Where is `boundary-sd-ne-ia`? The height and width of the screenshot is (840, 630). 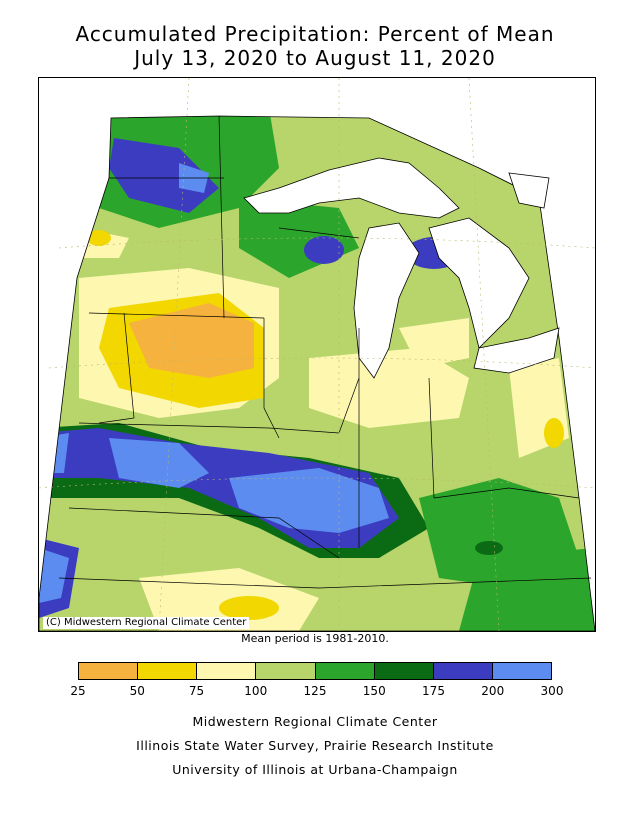
boundary-sd-ne-ia is located at coordinates (176, 315).